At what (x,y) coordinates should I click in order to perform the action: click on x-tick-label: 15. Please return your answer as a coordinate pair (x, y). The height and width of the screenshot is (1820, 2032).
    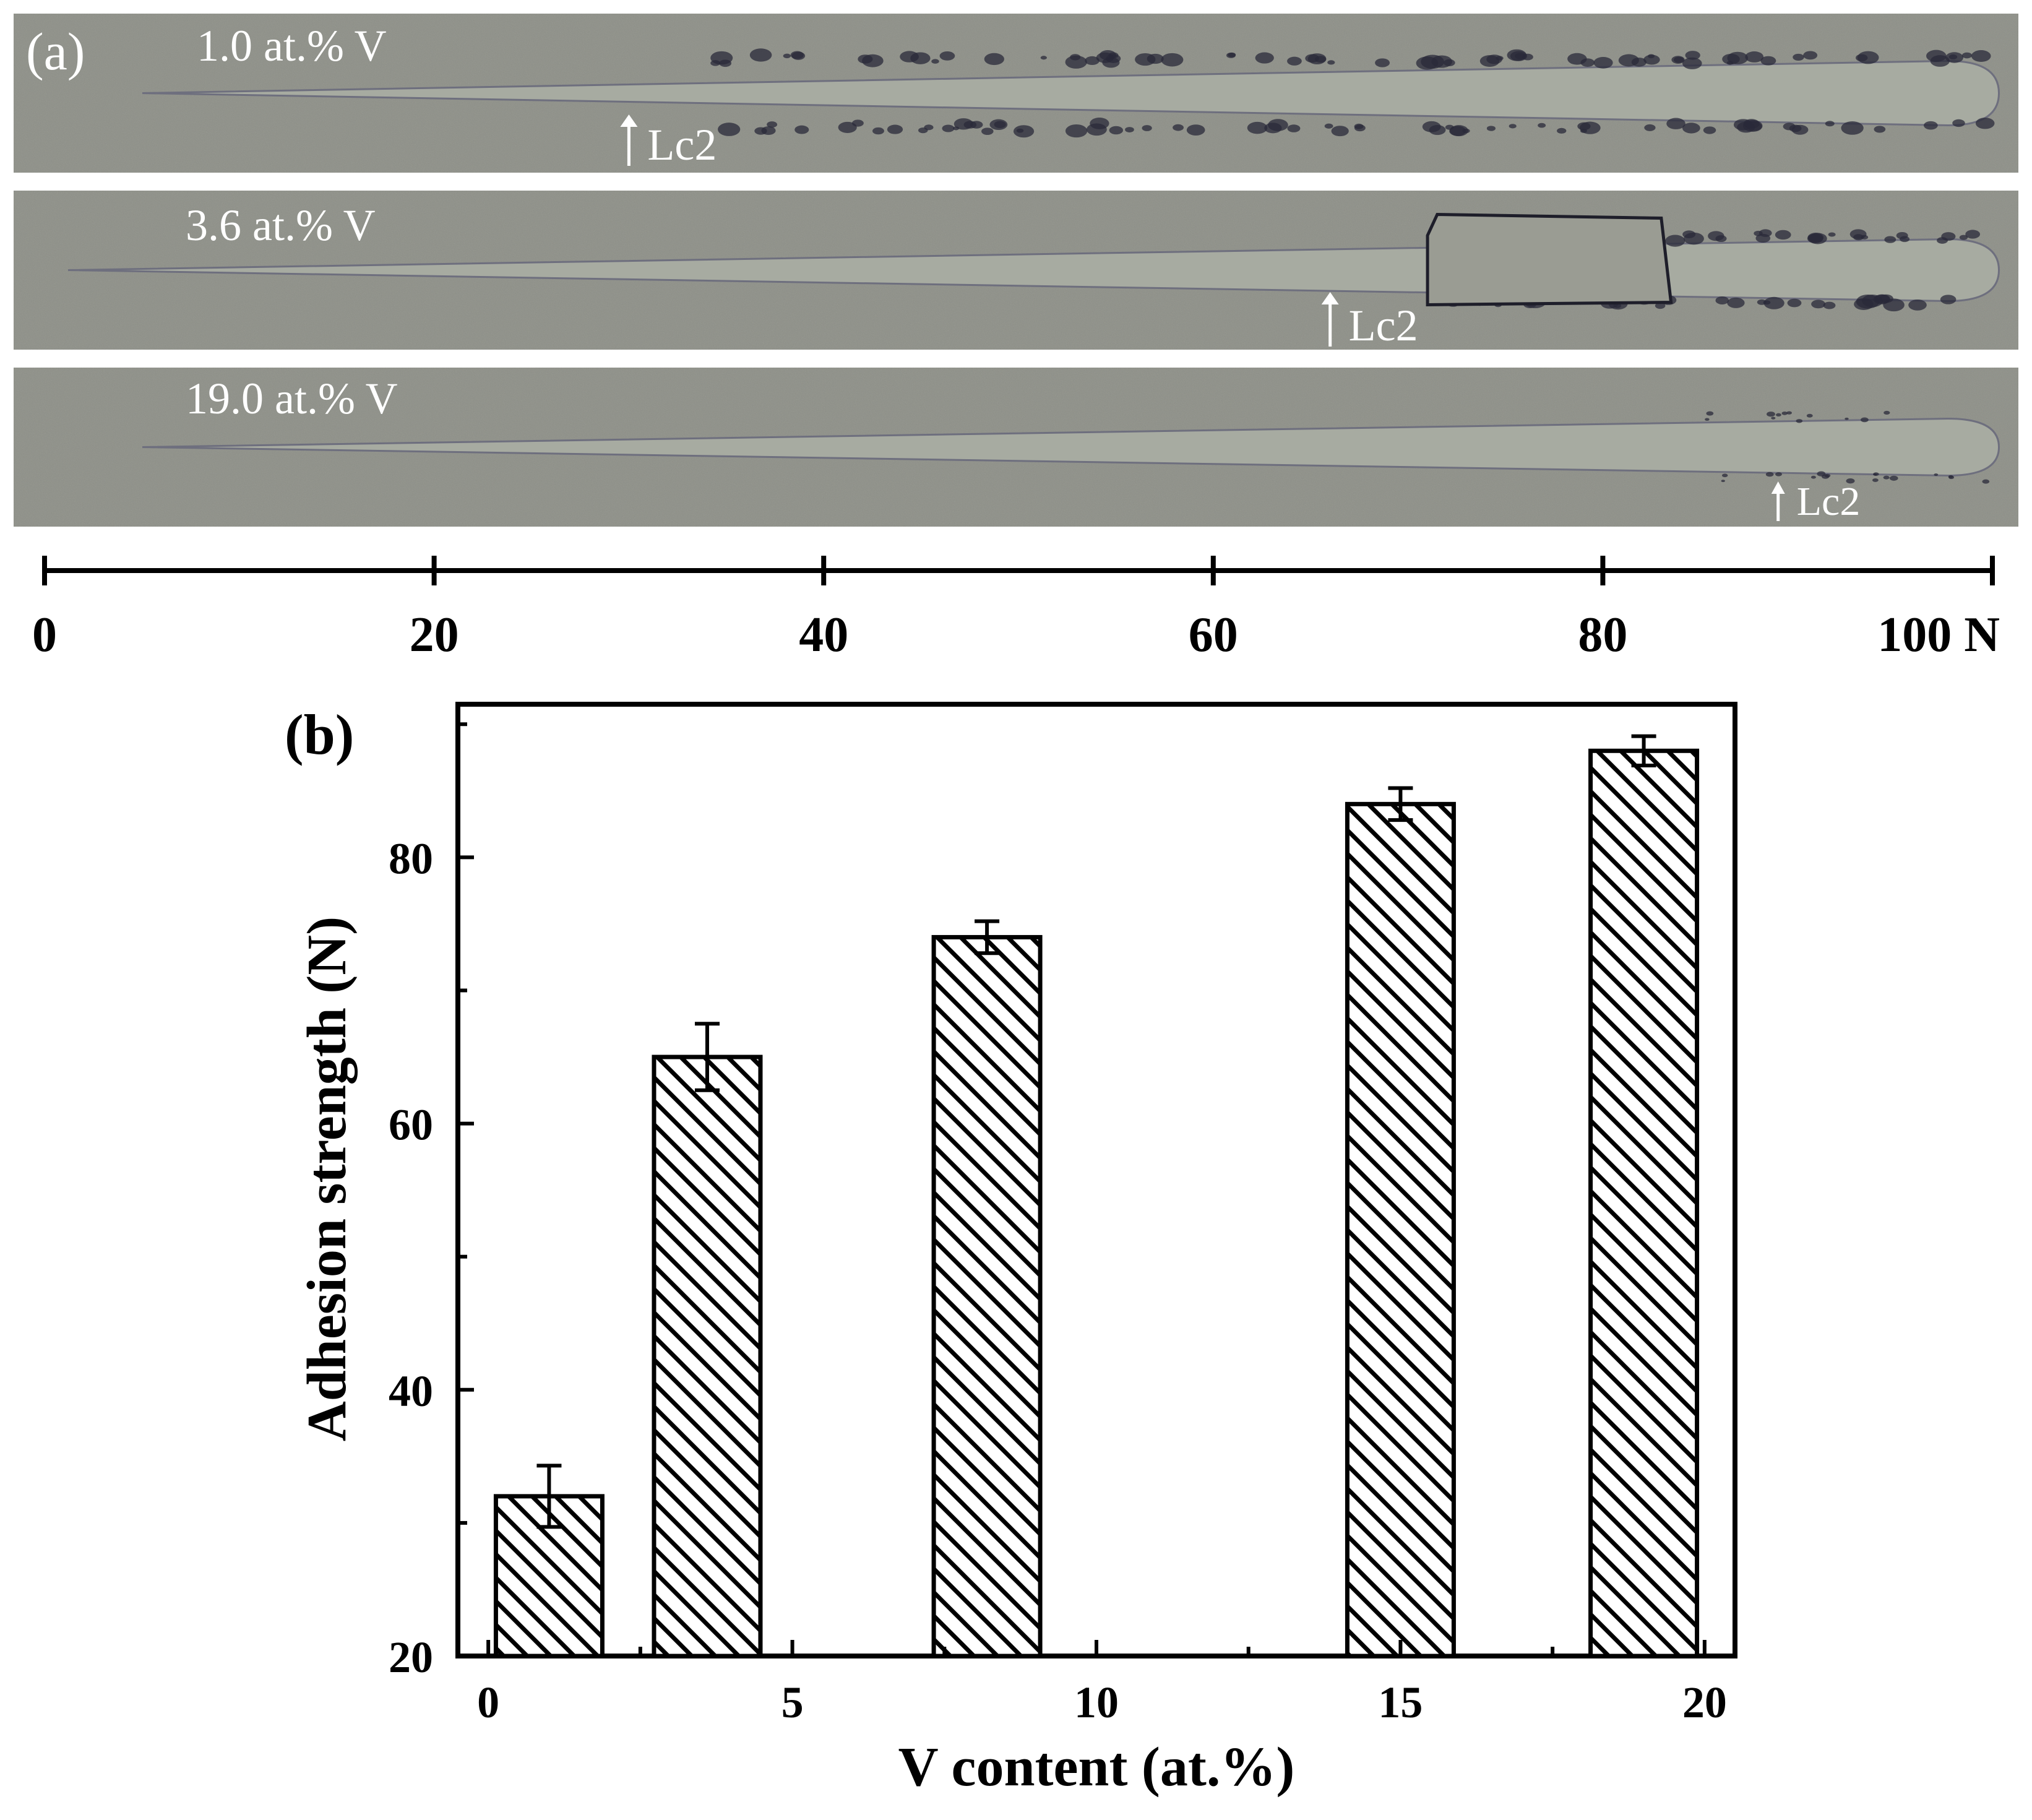
    Looking at the image, I should click on (1400, 1702).